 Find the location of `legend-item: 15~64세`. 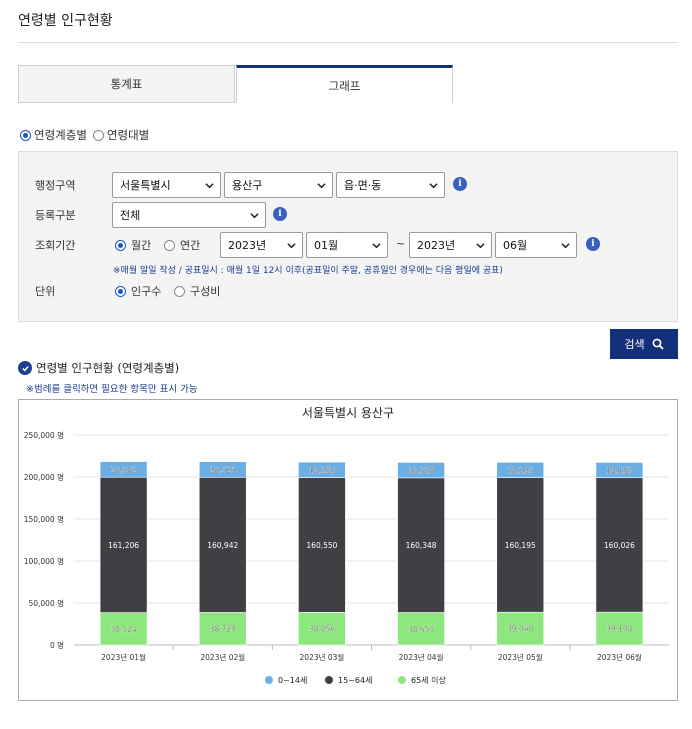

legend-item: 15~64세 is located at coordinates (355, 680).